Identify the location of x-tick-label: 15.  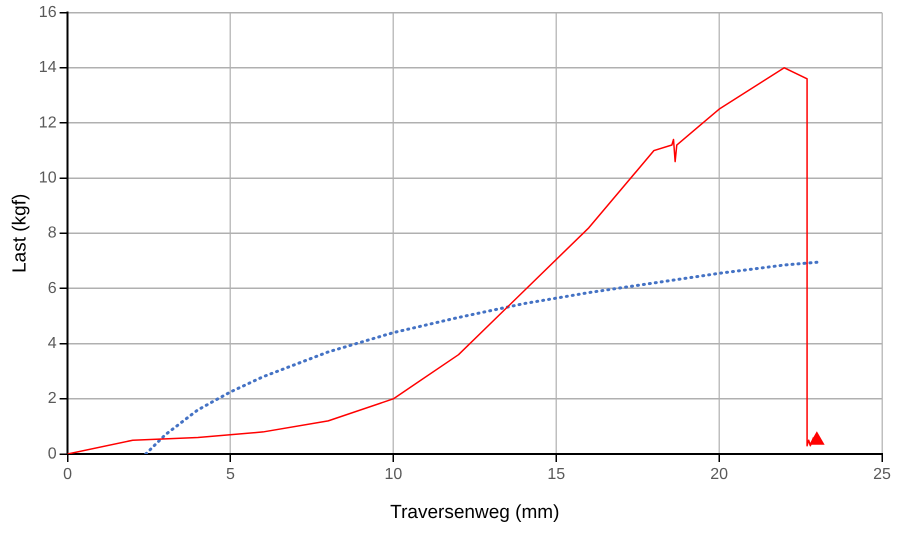
(556, 475).